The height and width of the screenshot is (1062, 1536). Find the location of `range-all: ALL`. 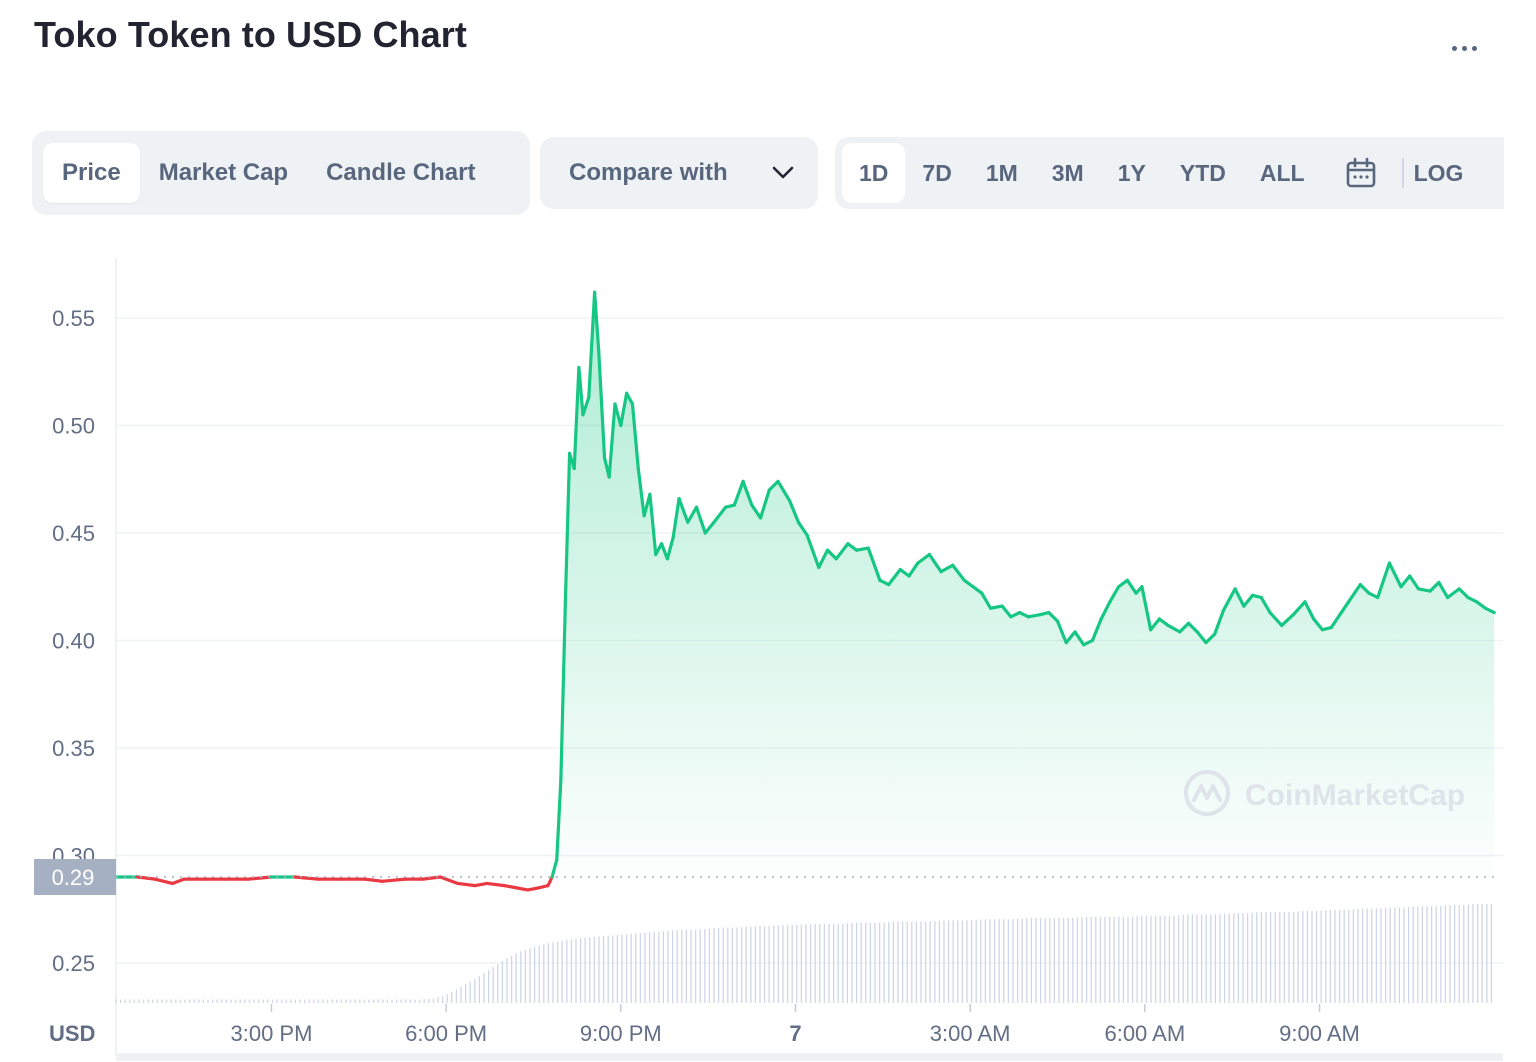

range-all: ALL is located at coordinates (1282, 173).